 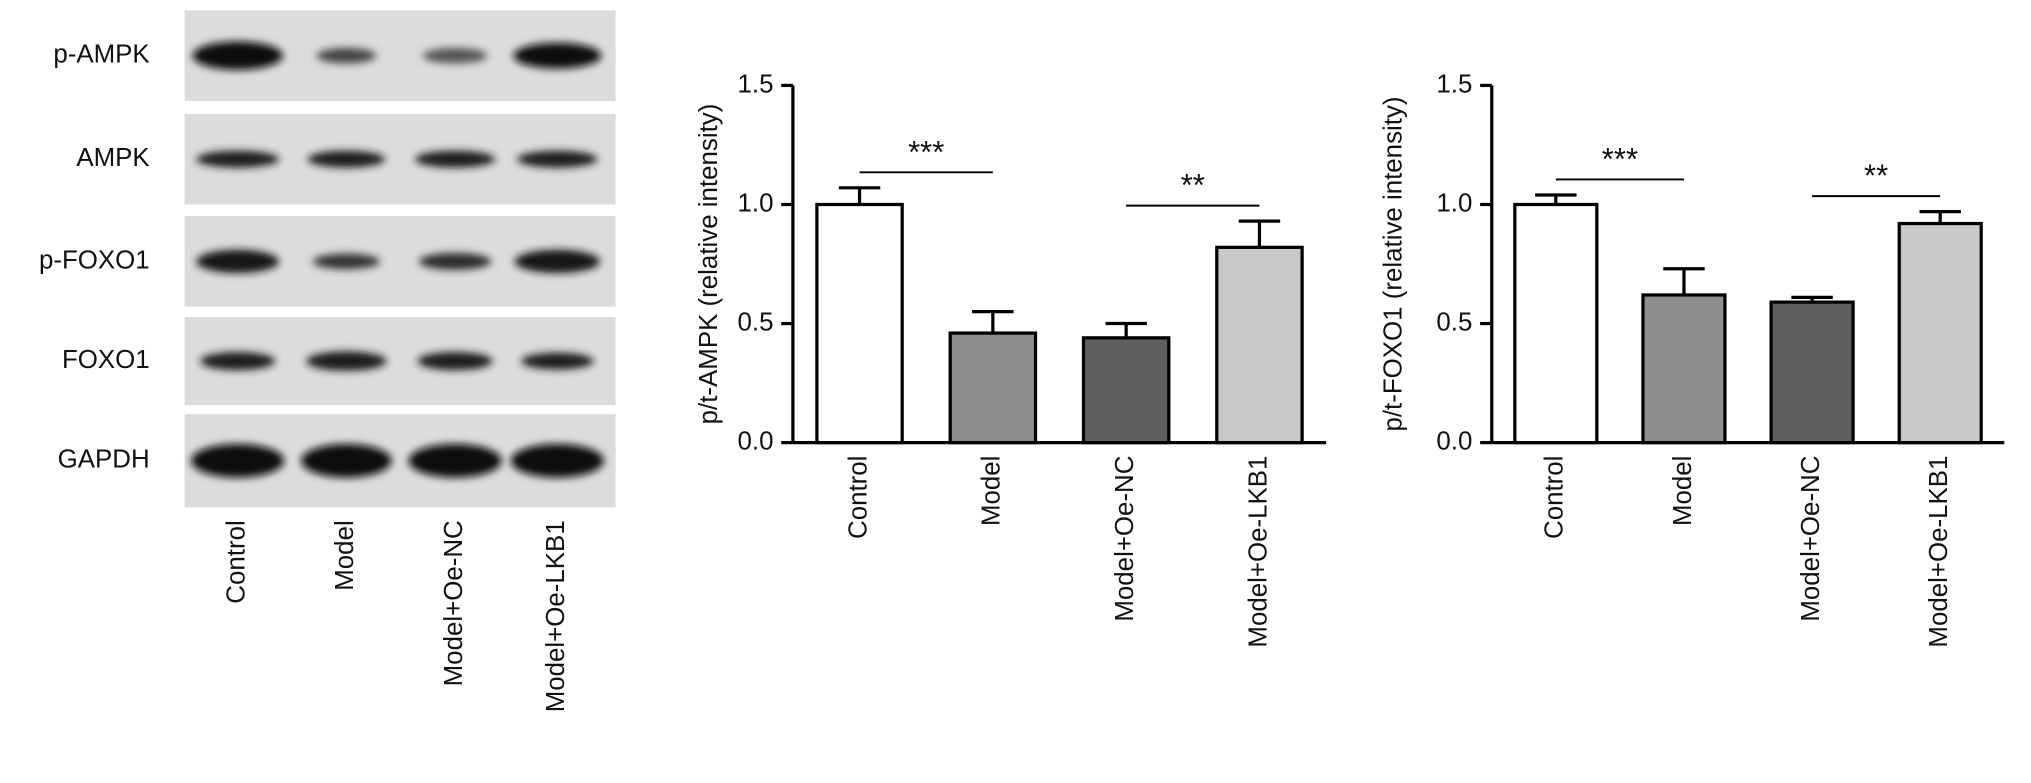 I want to click on y-axis-label: p/t-AMPK (relative intensity), so click(x=709, y=264).